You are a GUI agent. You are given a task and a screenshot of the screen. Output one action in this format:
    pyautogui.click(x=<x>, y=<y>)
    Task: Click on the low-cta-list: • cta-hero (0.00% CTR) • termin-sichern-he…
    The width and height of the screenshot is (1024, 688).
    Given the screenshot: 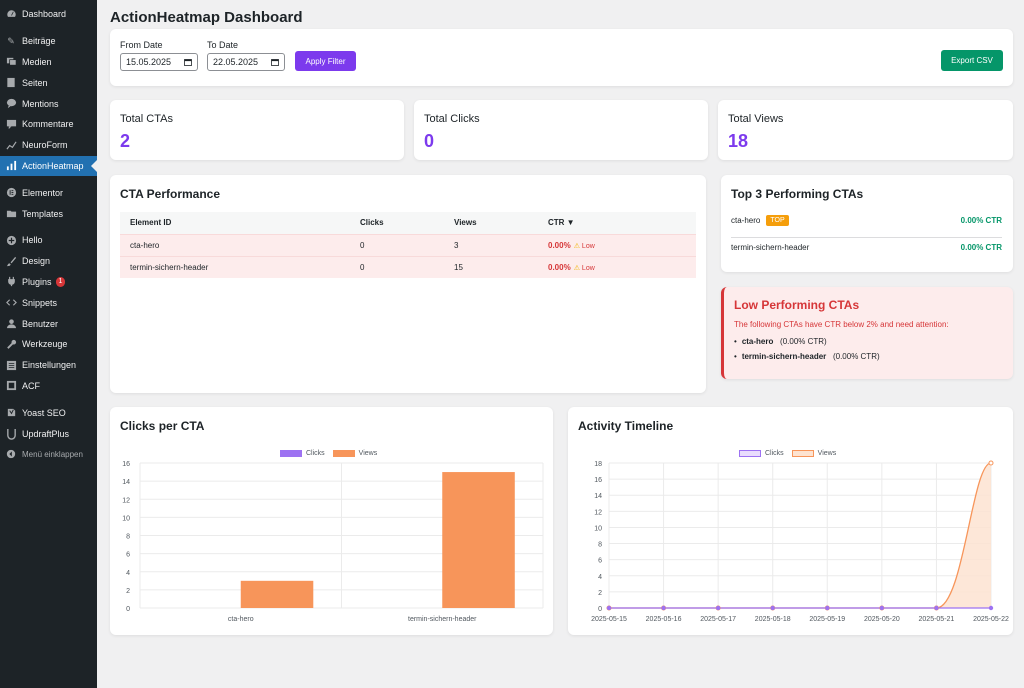 What is the action you would take?
    pyautogui.click(x=807, y=352)
    